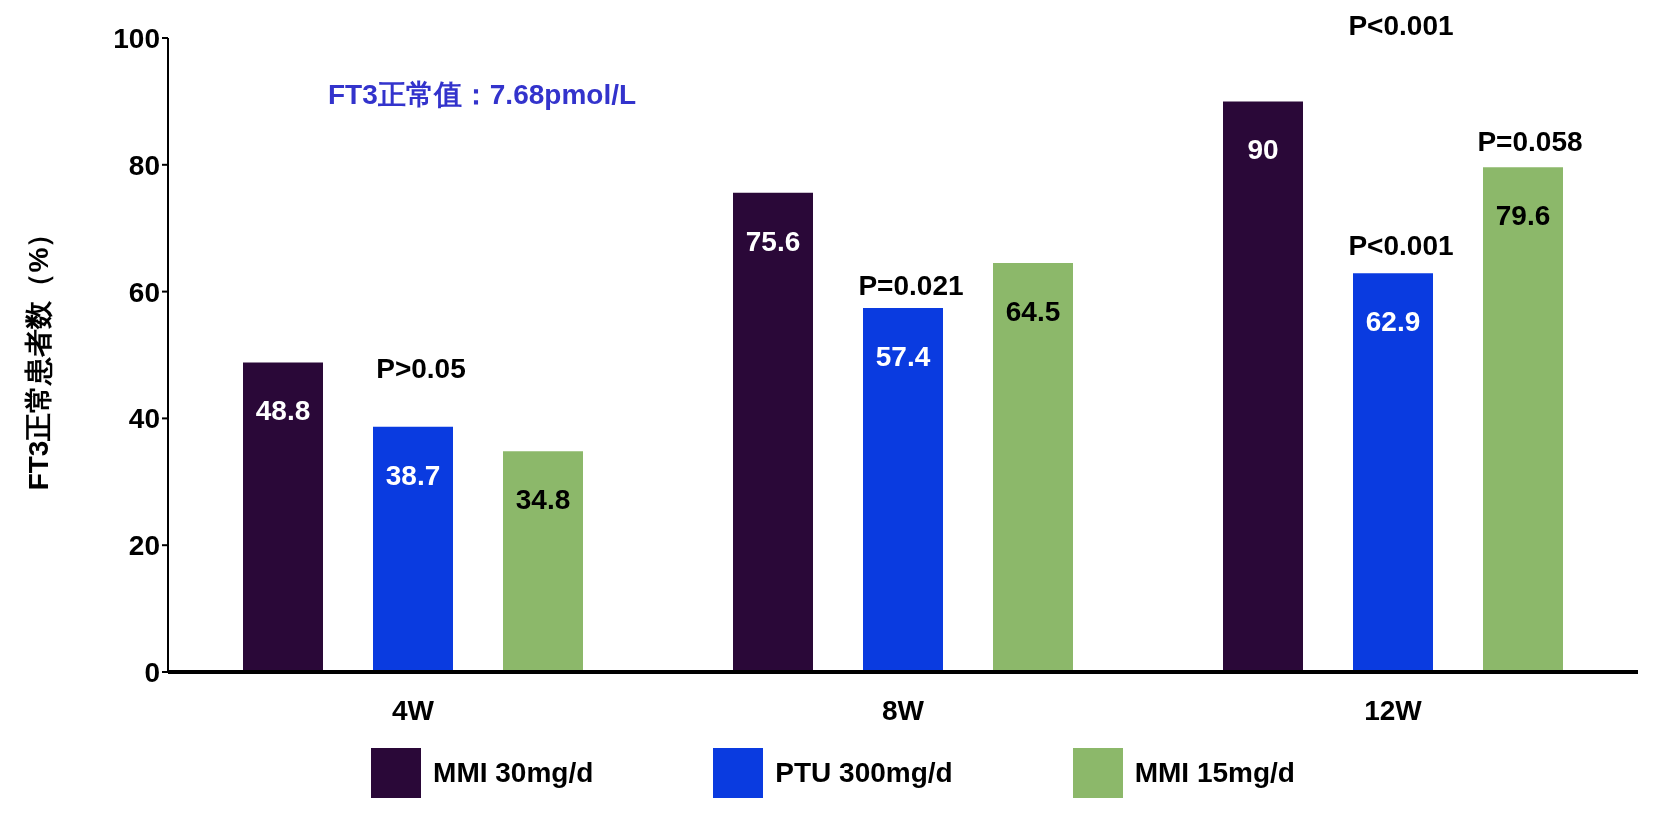 Image resolution: width=1660 pixels, height=824 pixels. What do you see at coordinates (543, 500) in the screenshot?
I see `data-label: 34.8` at bounding box center [543, 500].